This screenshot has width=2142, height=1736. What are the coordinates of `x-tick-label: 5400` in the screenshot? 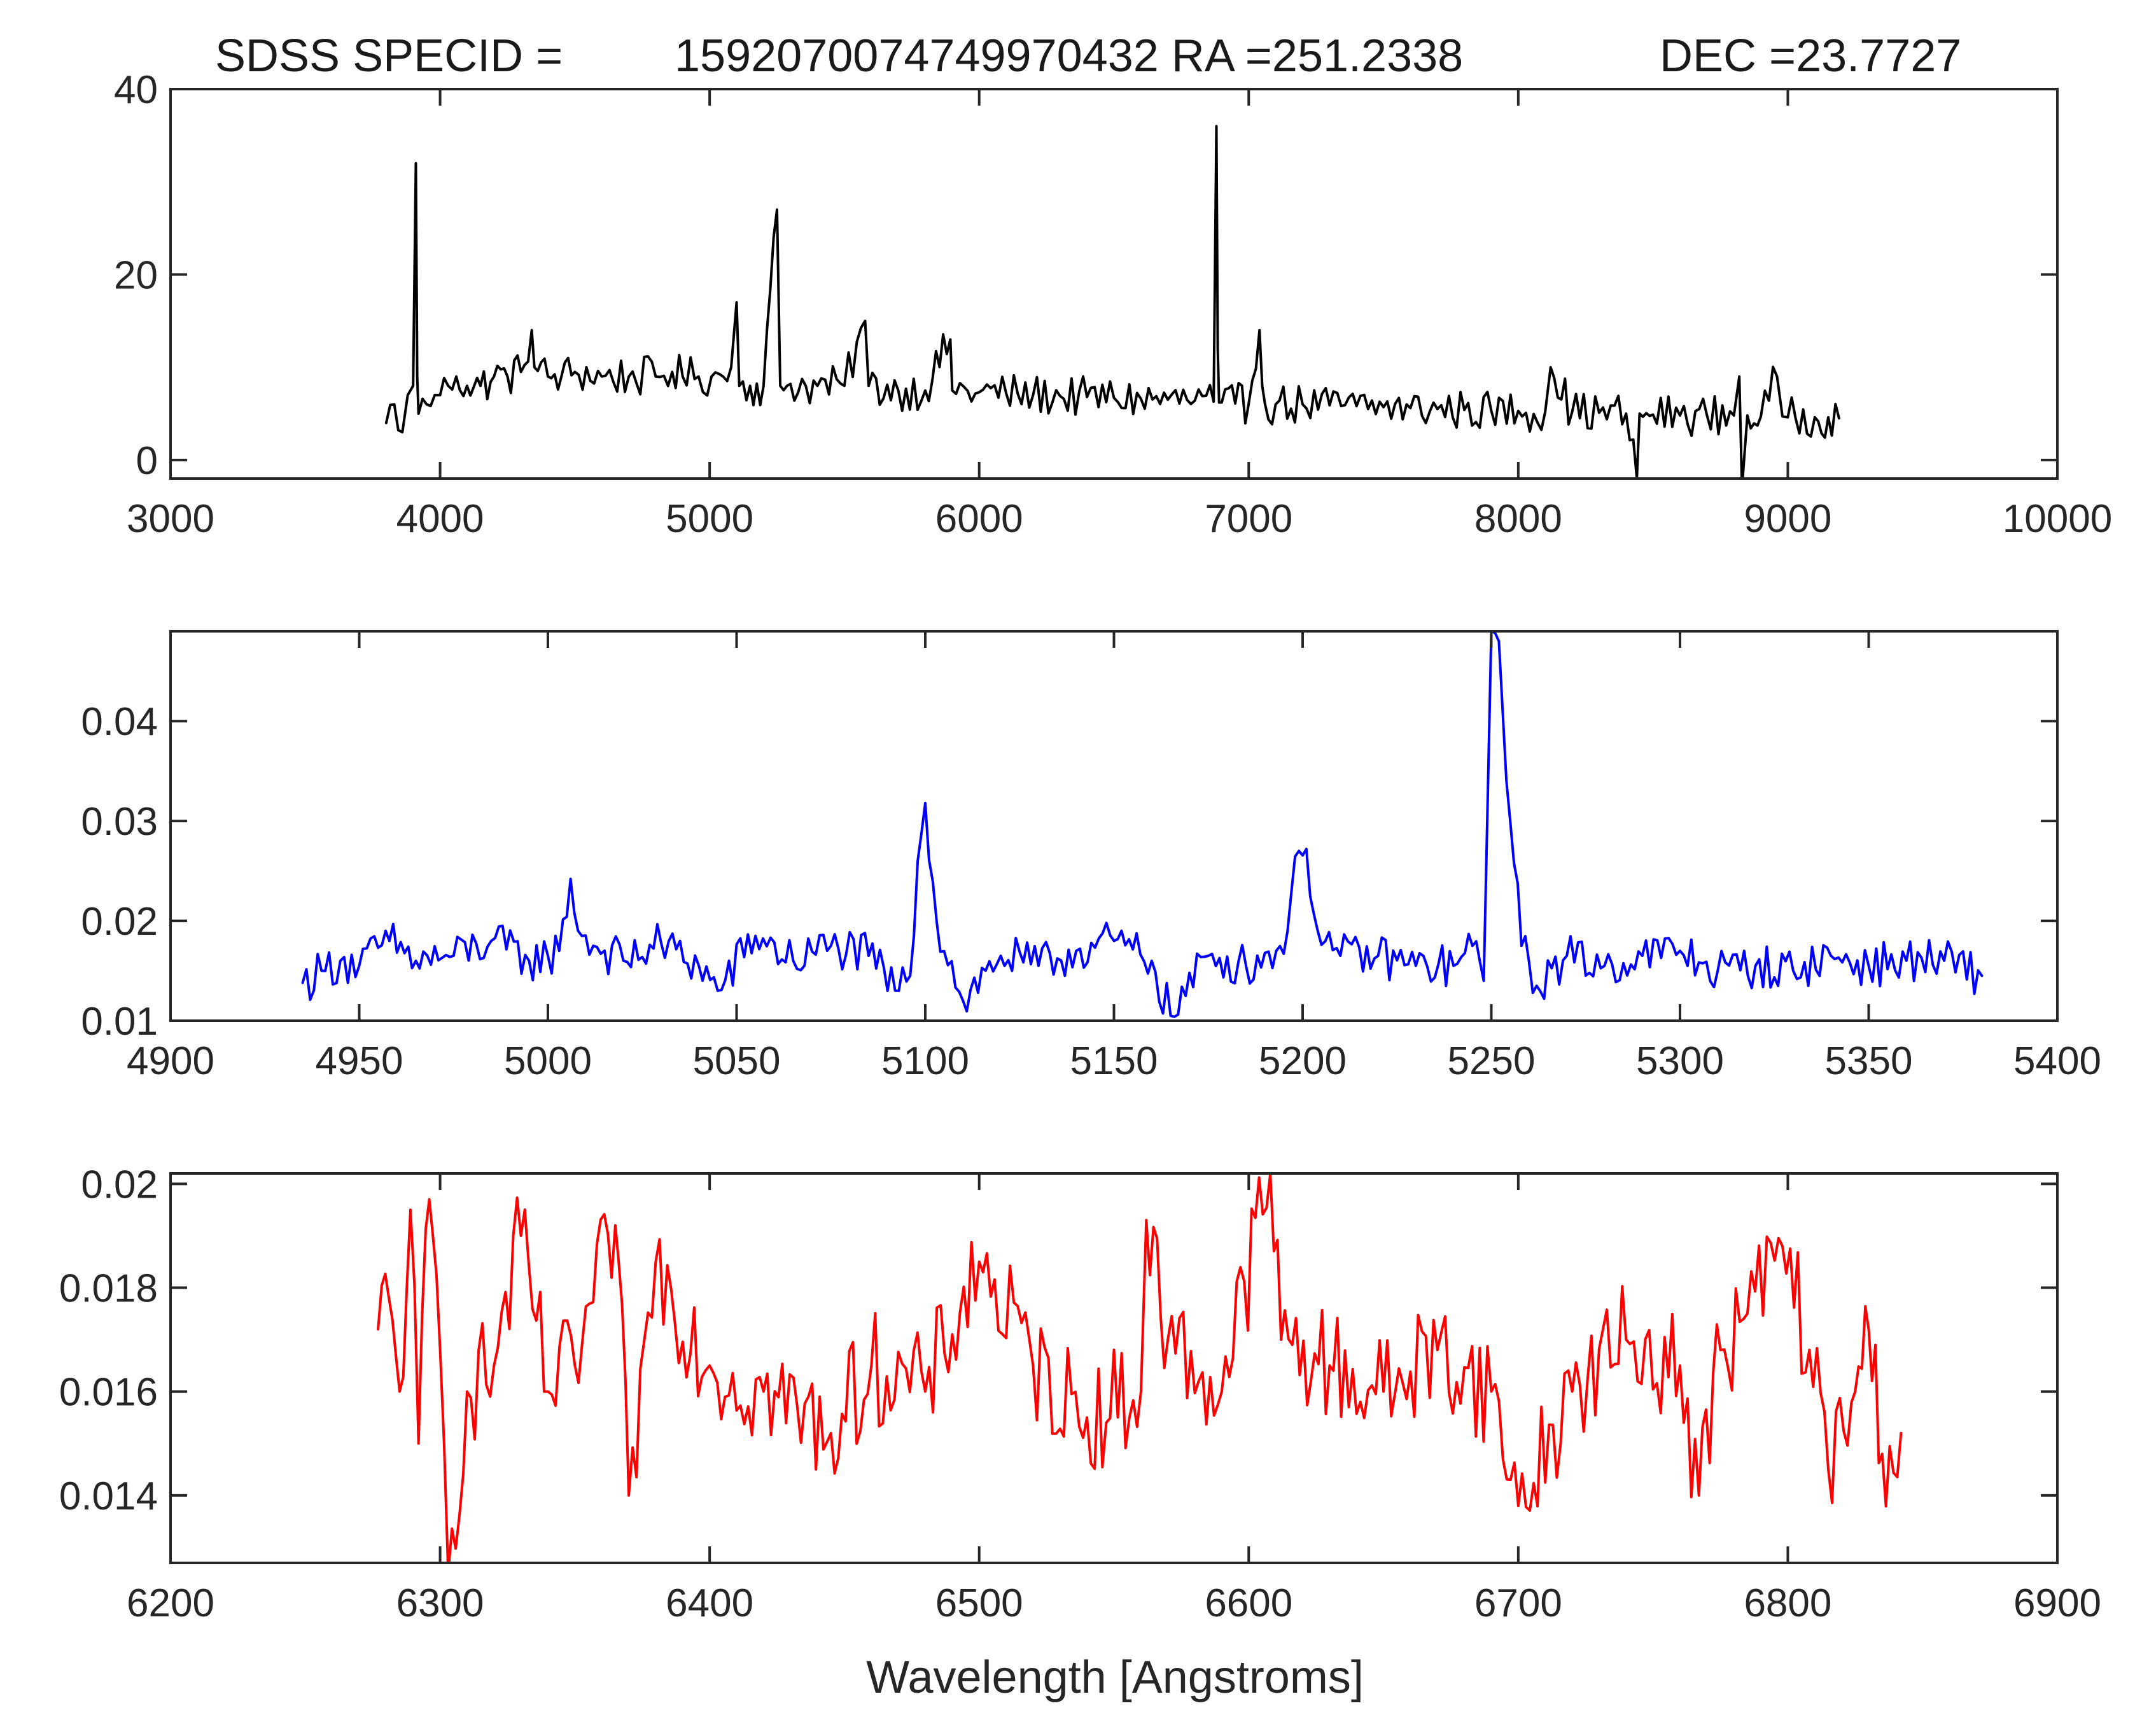 It's located at (2057, 1061).